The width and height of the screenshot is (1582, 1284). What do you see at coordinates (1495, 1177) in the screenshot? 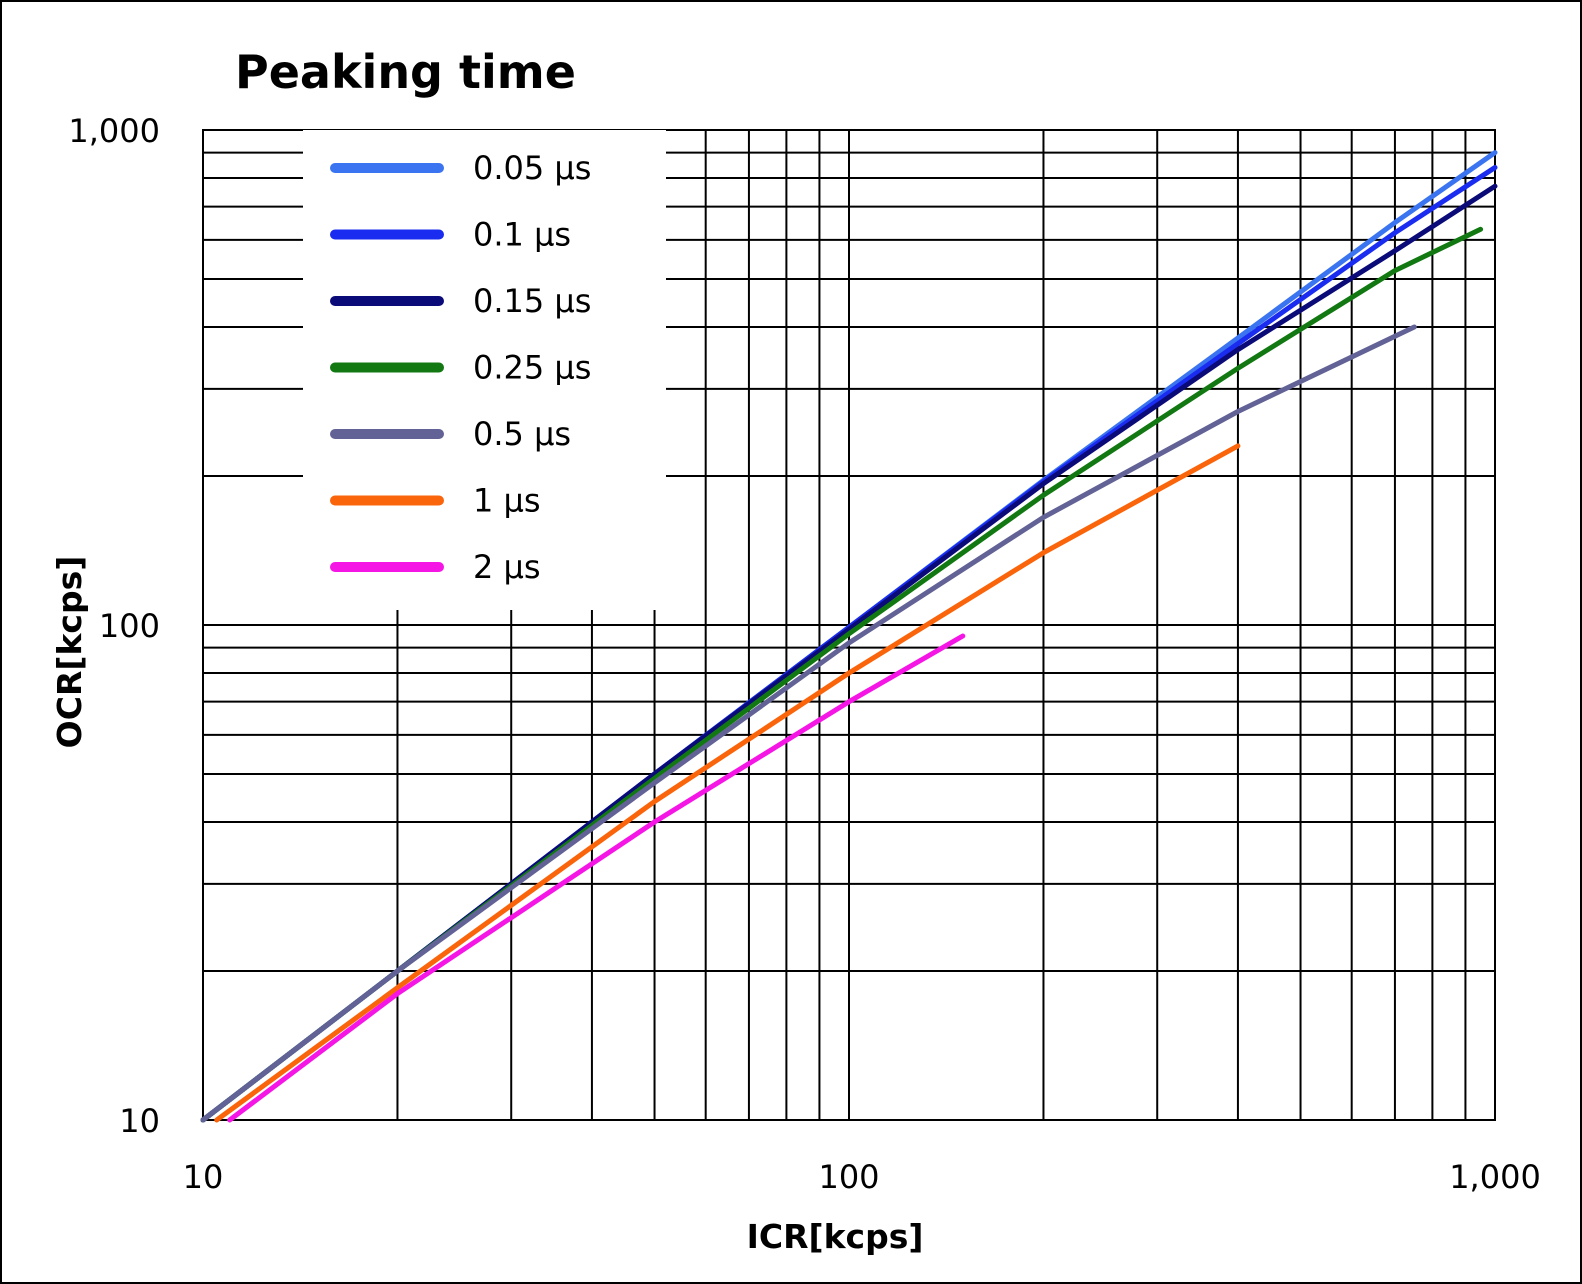
I see `x-tick-label: 1,000` at bounding box center [1495, 1177].